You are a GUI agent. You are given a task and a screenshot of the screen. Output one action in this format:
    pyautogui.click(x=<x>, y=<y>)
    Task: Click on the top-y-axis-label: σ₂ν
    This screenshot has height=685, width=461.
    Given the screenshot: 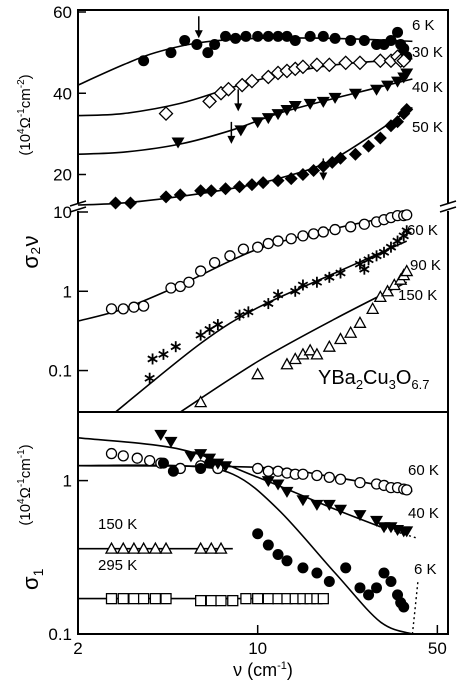 What is the action you would take?
    pyautogui.click(x=30, y=251)
    